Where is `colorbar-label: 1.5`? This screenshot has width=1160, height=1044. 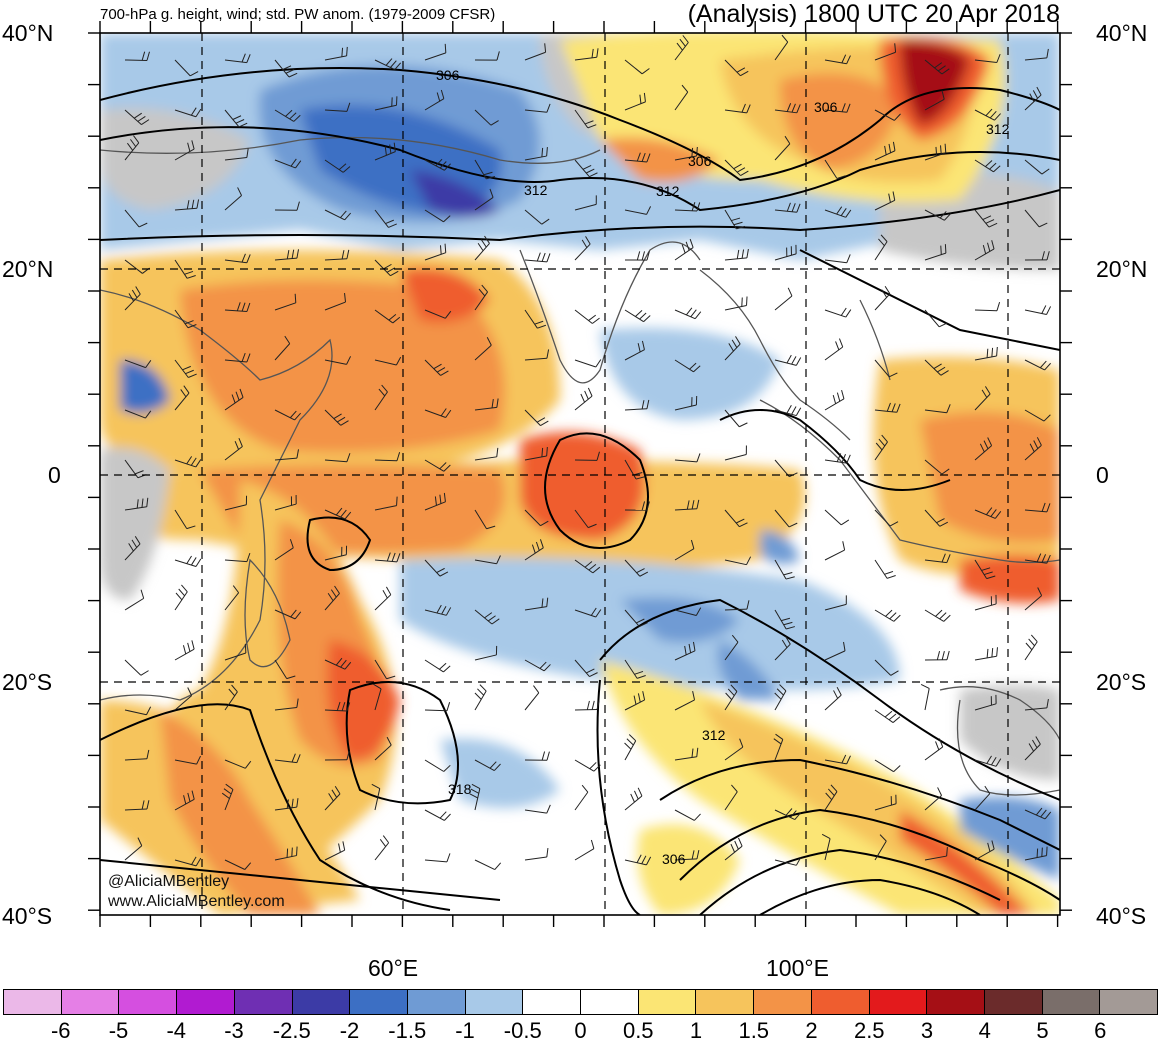
colorbar-label: 1.5 is located at coordinates (754, 1030).